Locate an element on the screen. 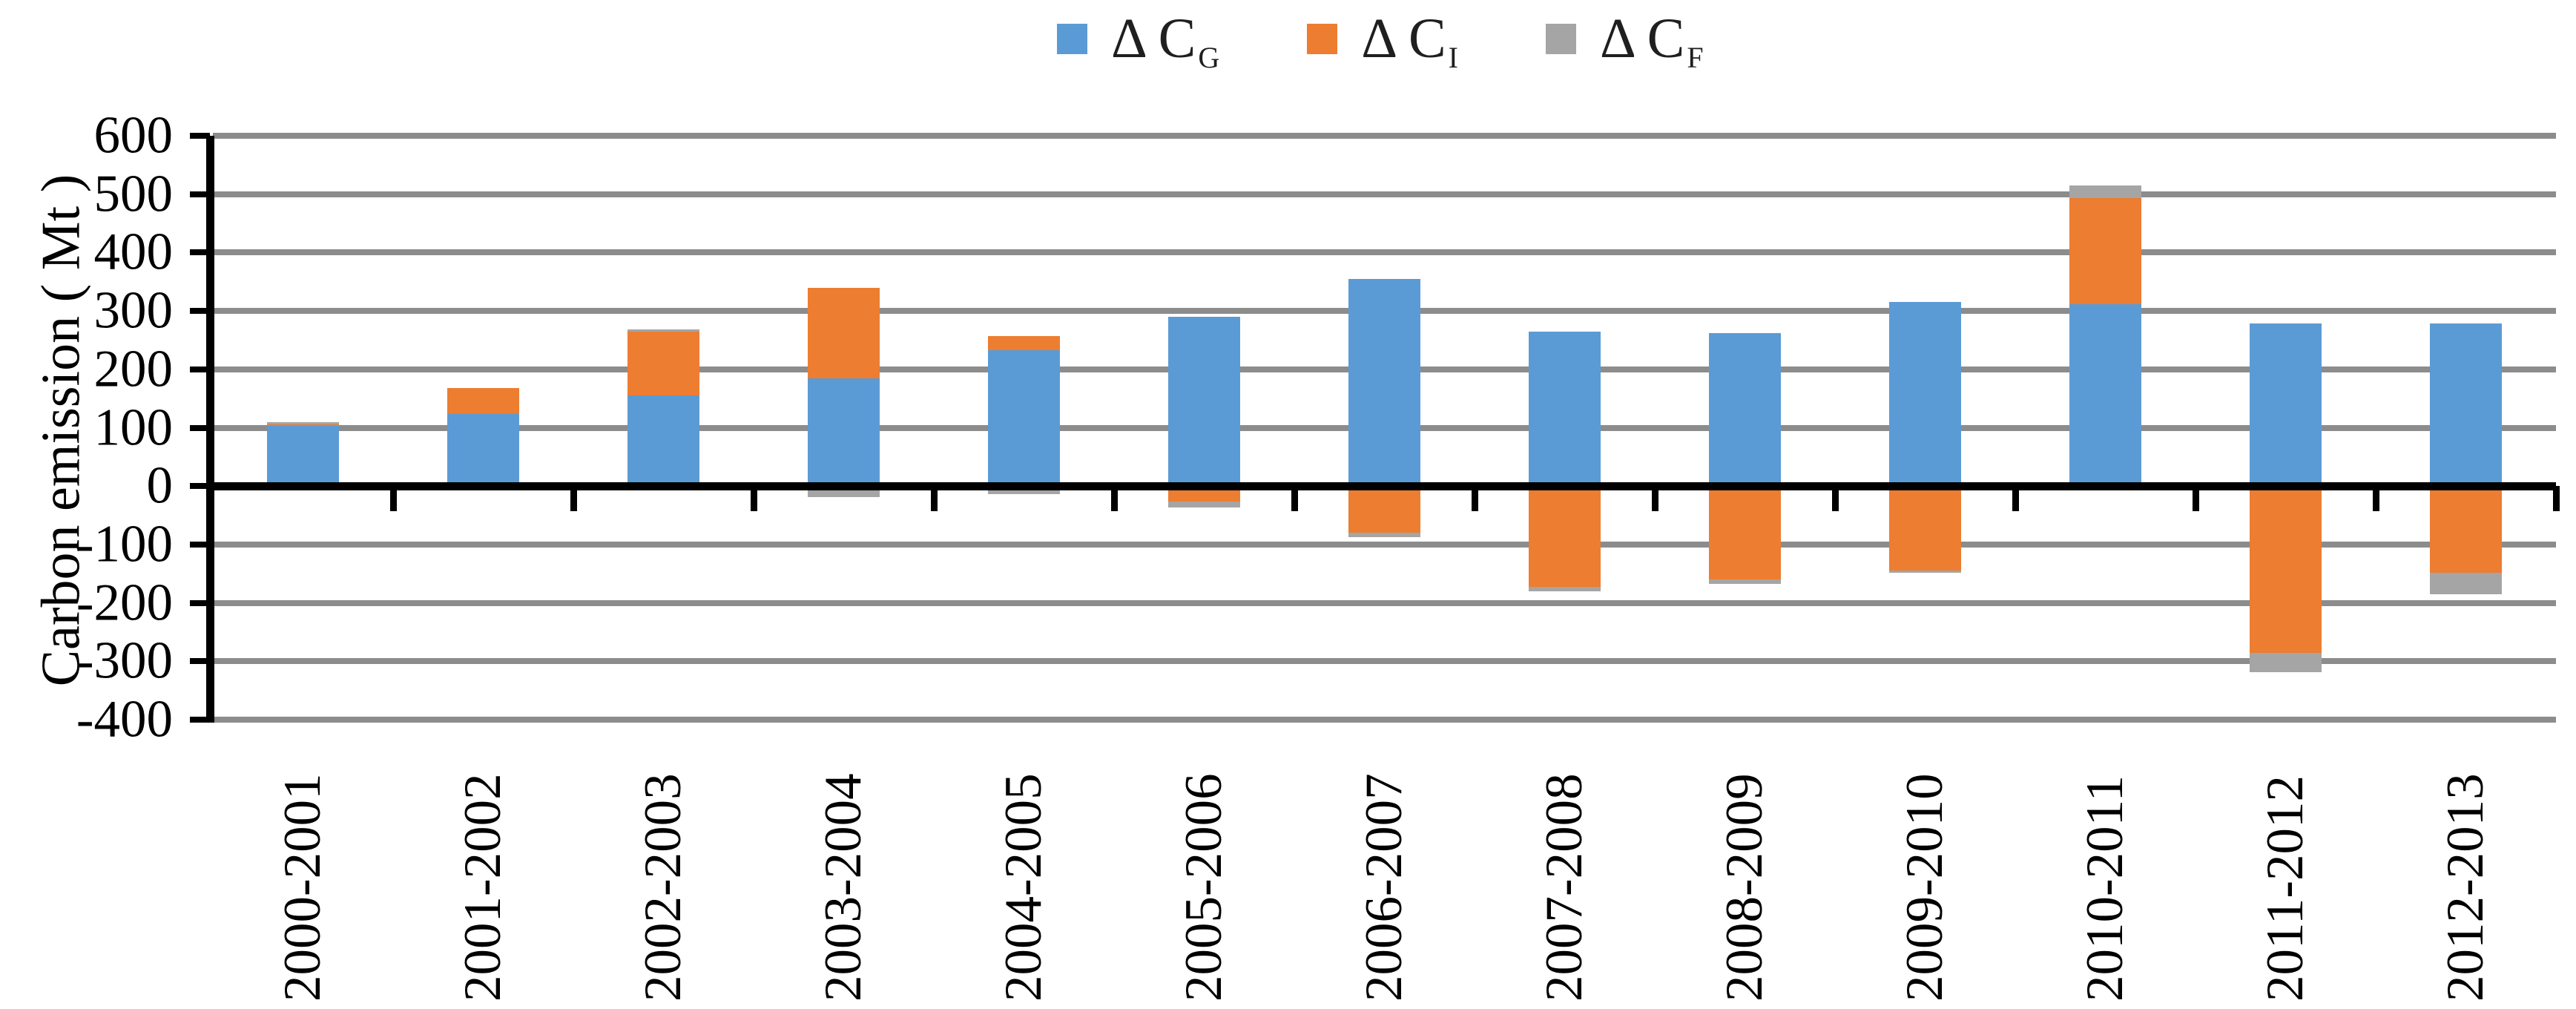 The image size is (2576, 1009). bar-segment-cf-2008-2009 is located at coordinates (1745, 582).